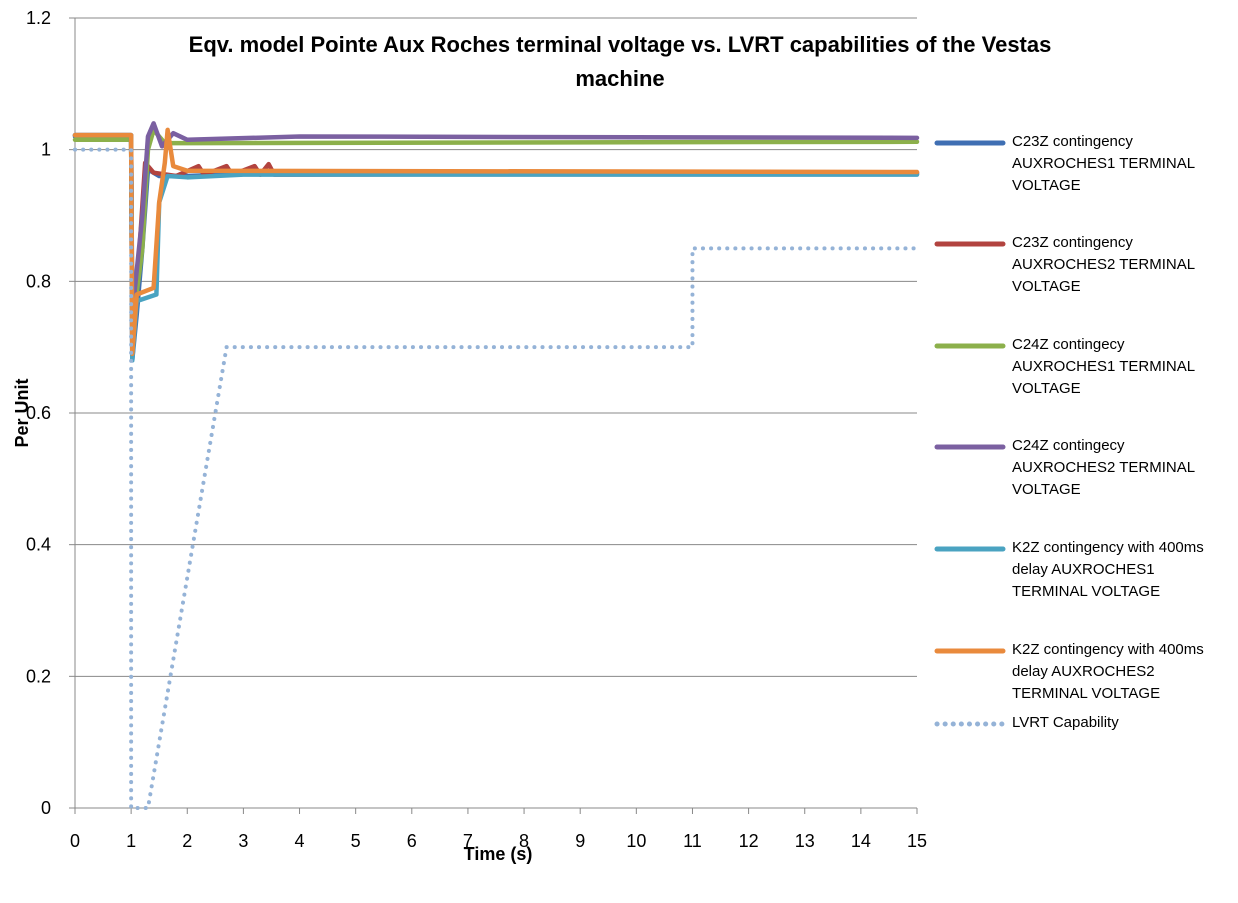 This screenshot has height=903, width=1238. I want to click on y-tick-label: 1.2, so click(38, 18).